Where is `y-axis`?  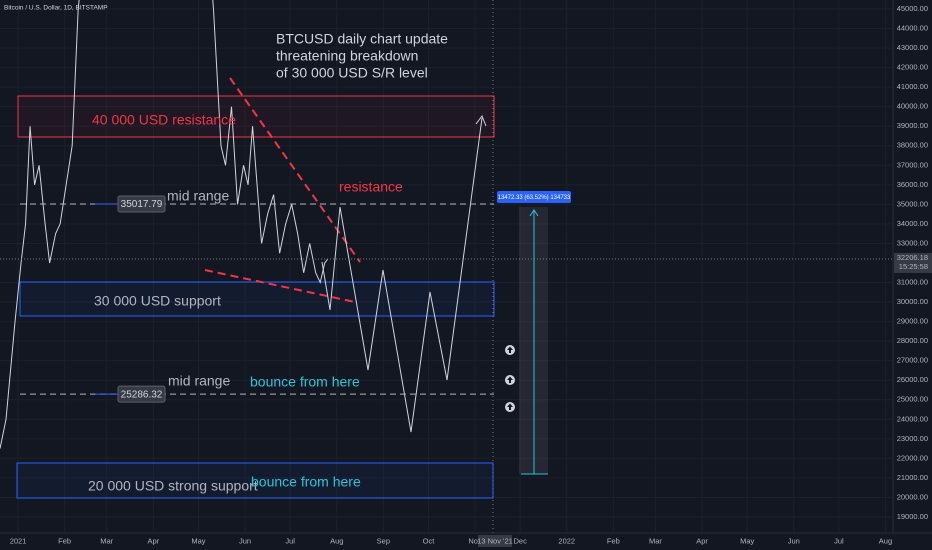
y-axis is located at coordinates (912, 275).